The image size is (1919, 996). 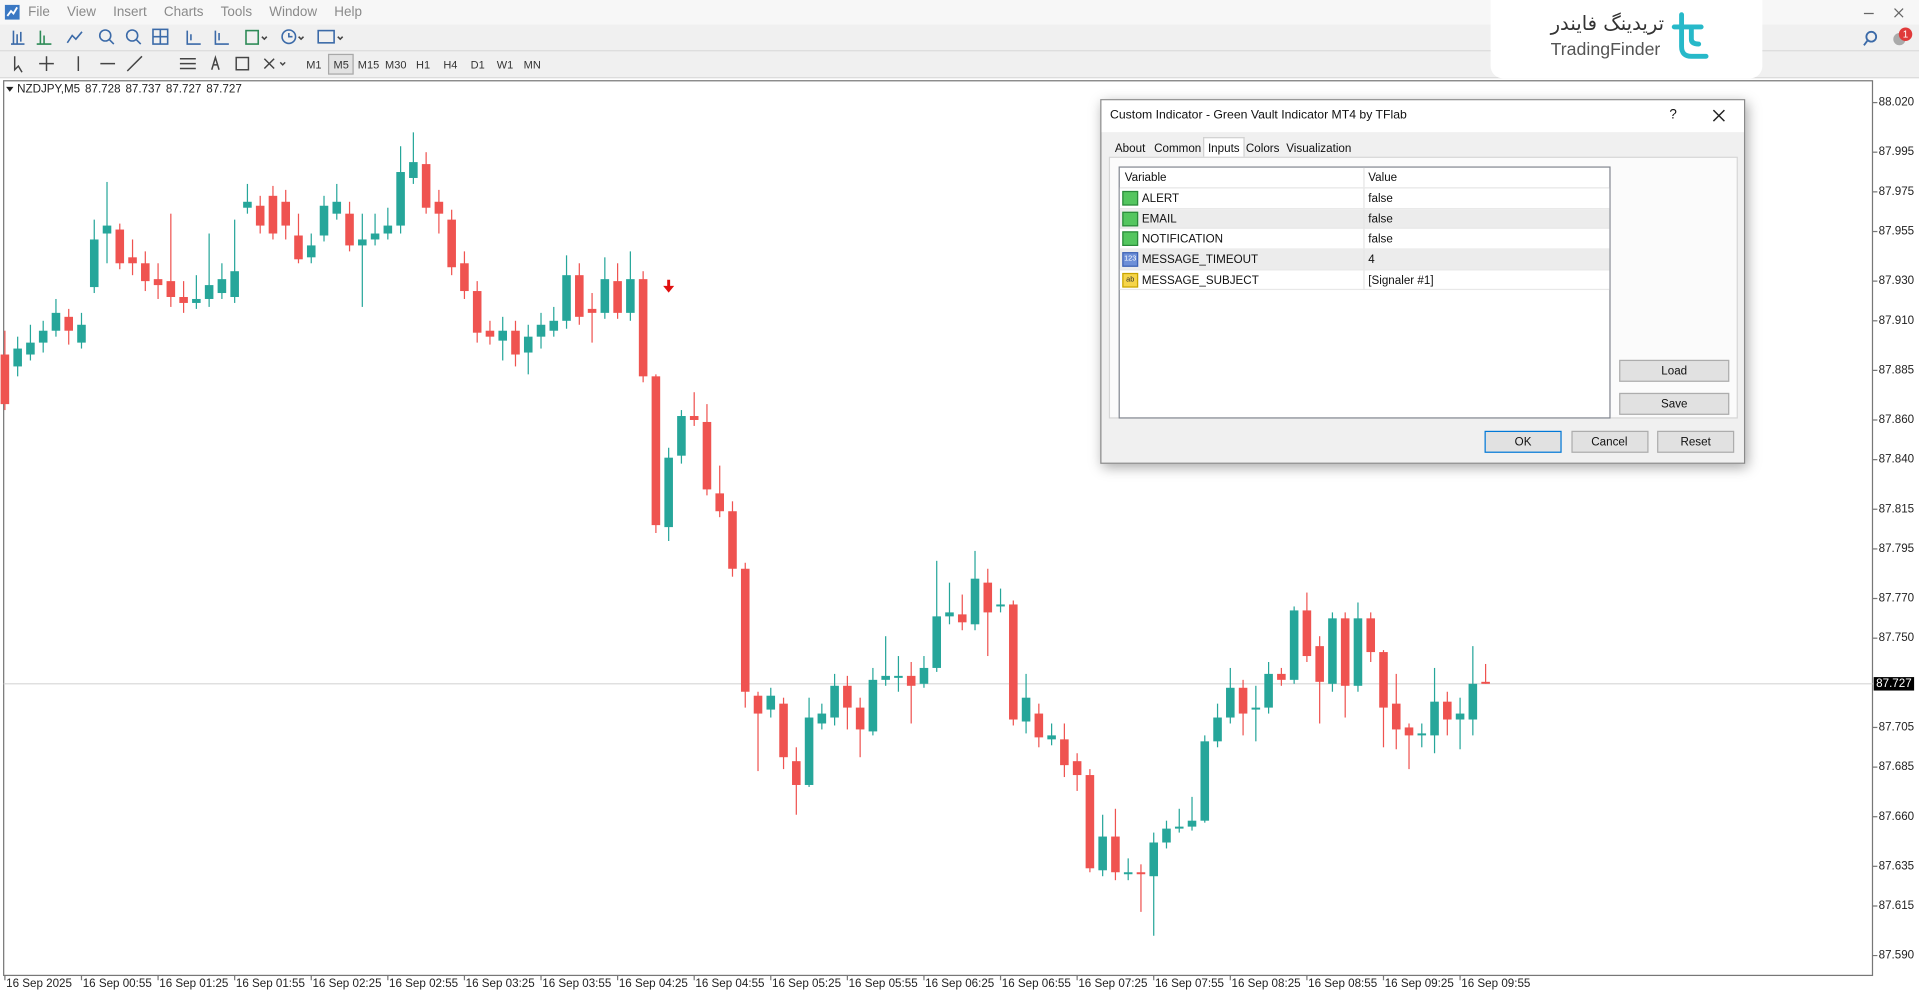 What do you see at coordinates (143, 88) in the screenshot?
I see `ohlc-value: 87.737` at bounding box center [143, 88].